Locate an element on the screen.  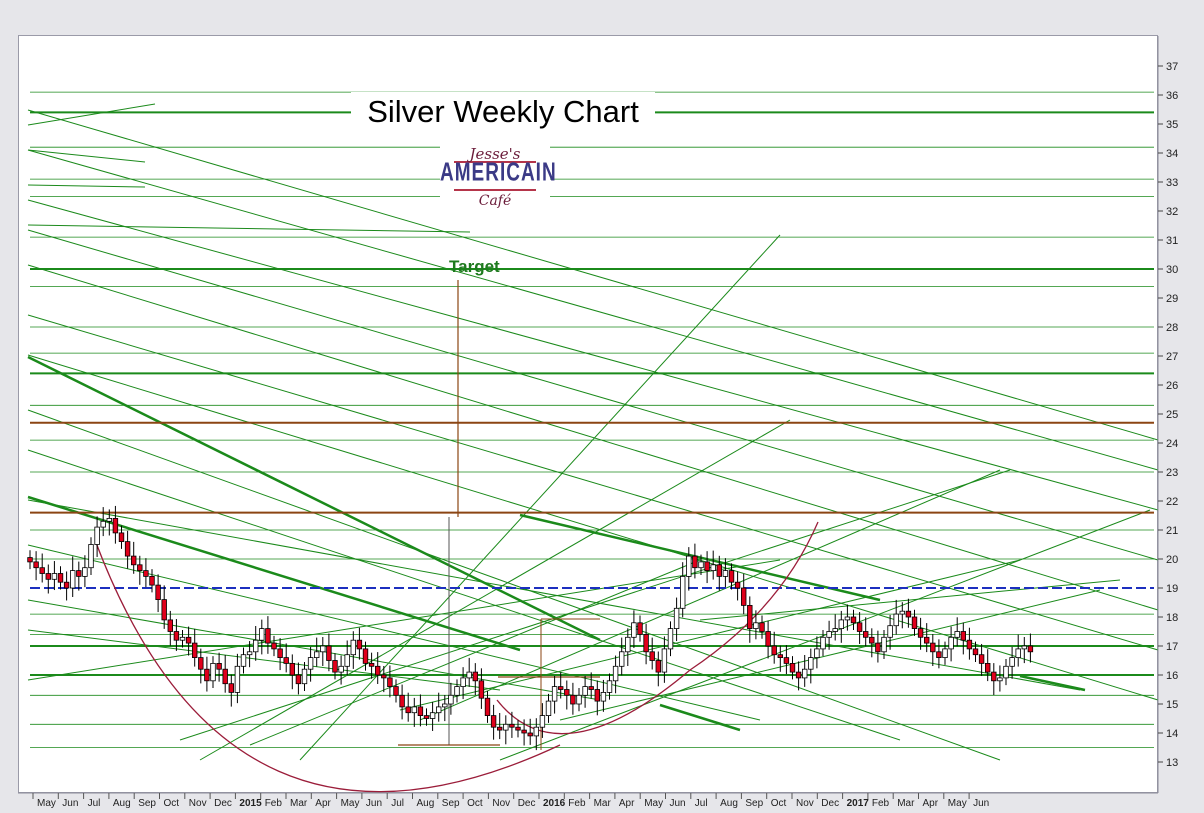
x-tick-label-29: Oct is located at coordinates (779, 803).